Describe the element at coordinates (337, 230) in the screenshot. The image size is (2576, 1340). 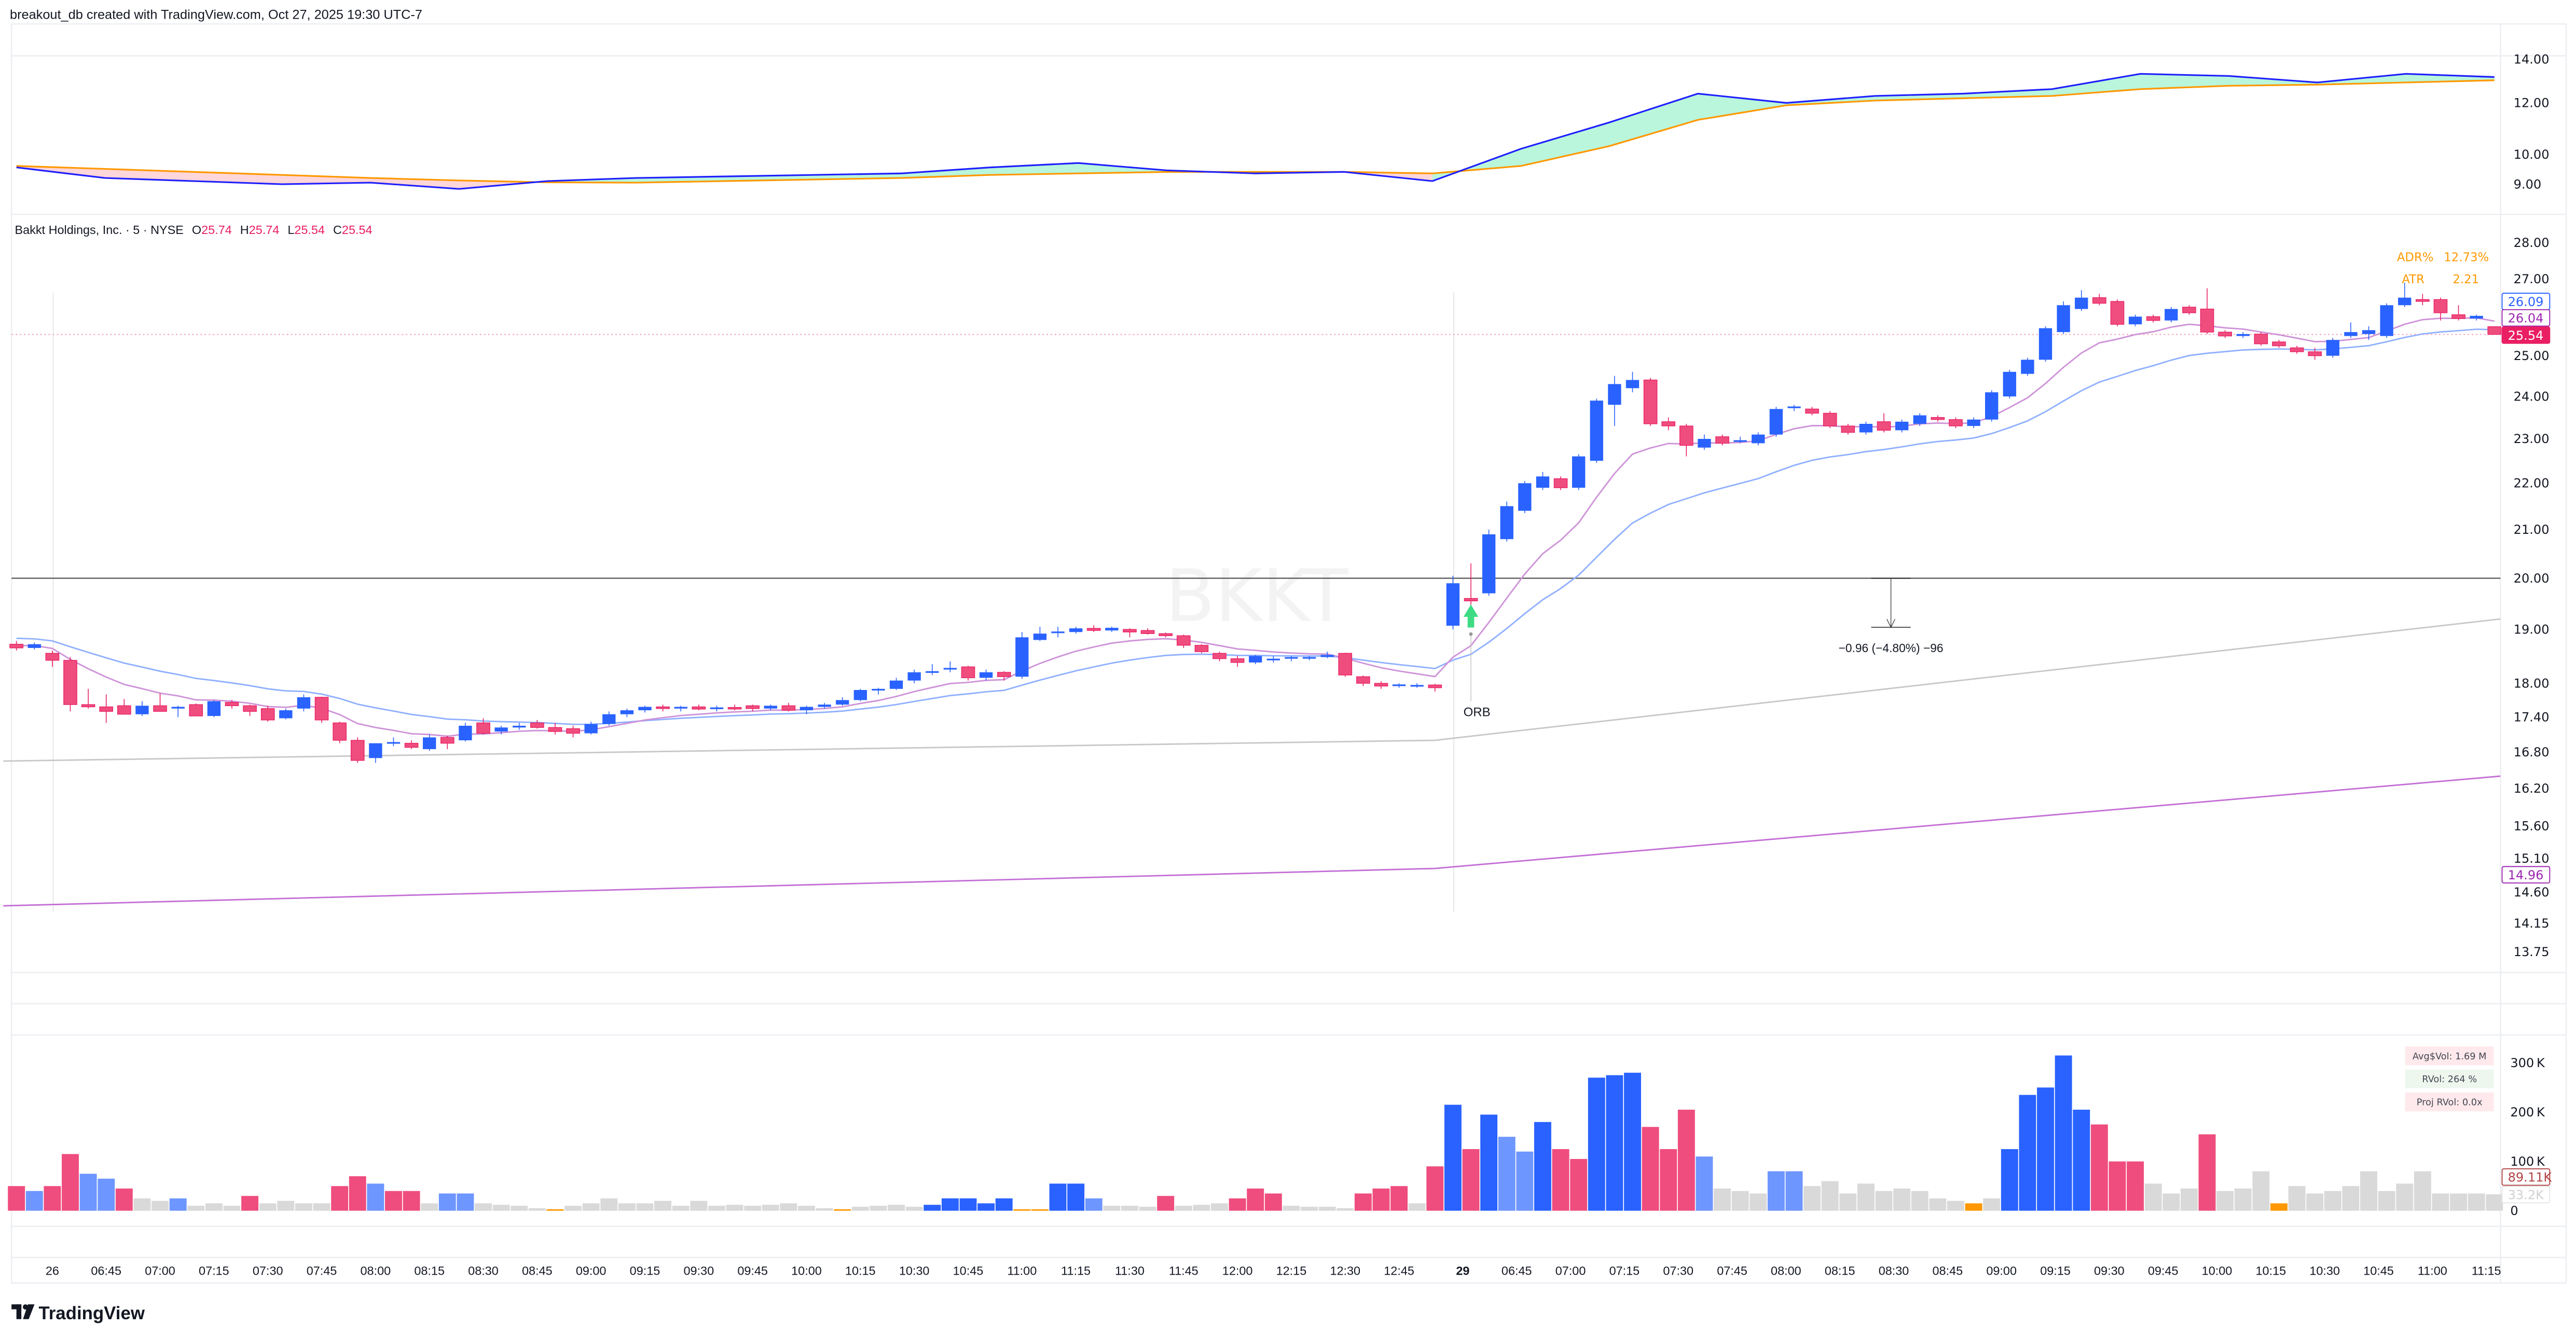
I see `close-label: C` at that location.